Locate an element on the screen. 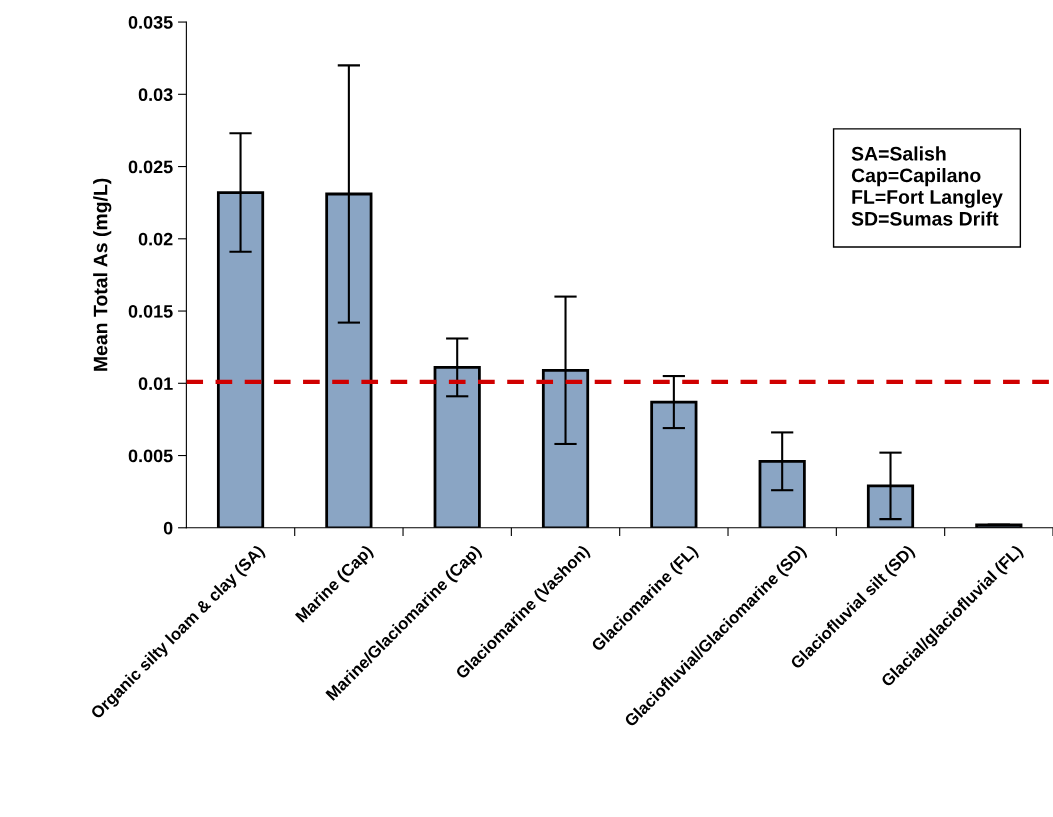  y-tick-label: 0.03 is located at coordinates (155, 95).